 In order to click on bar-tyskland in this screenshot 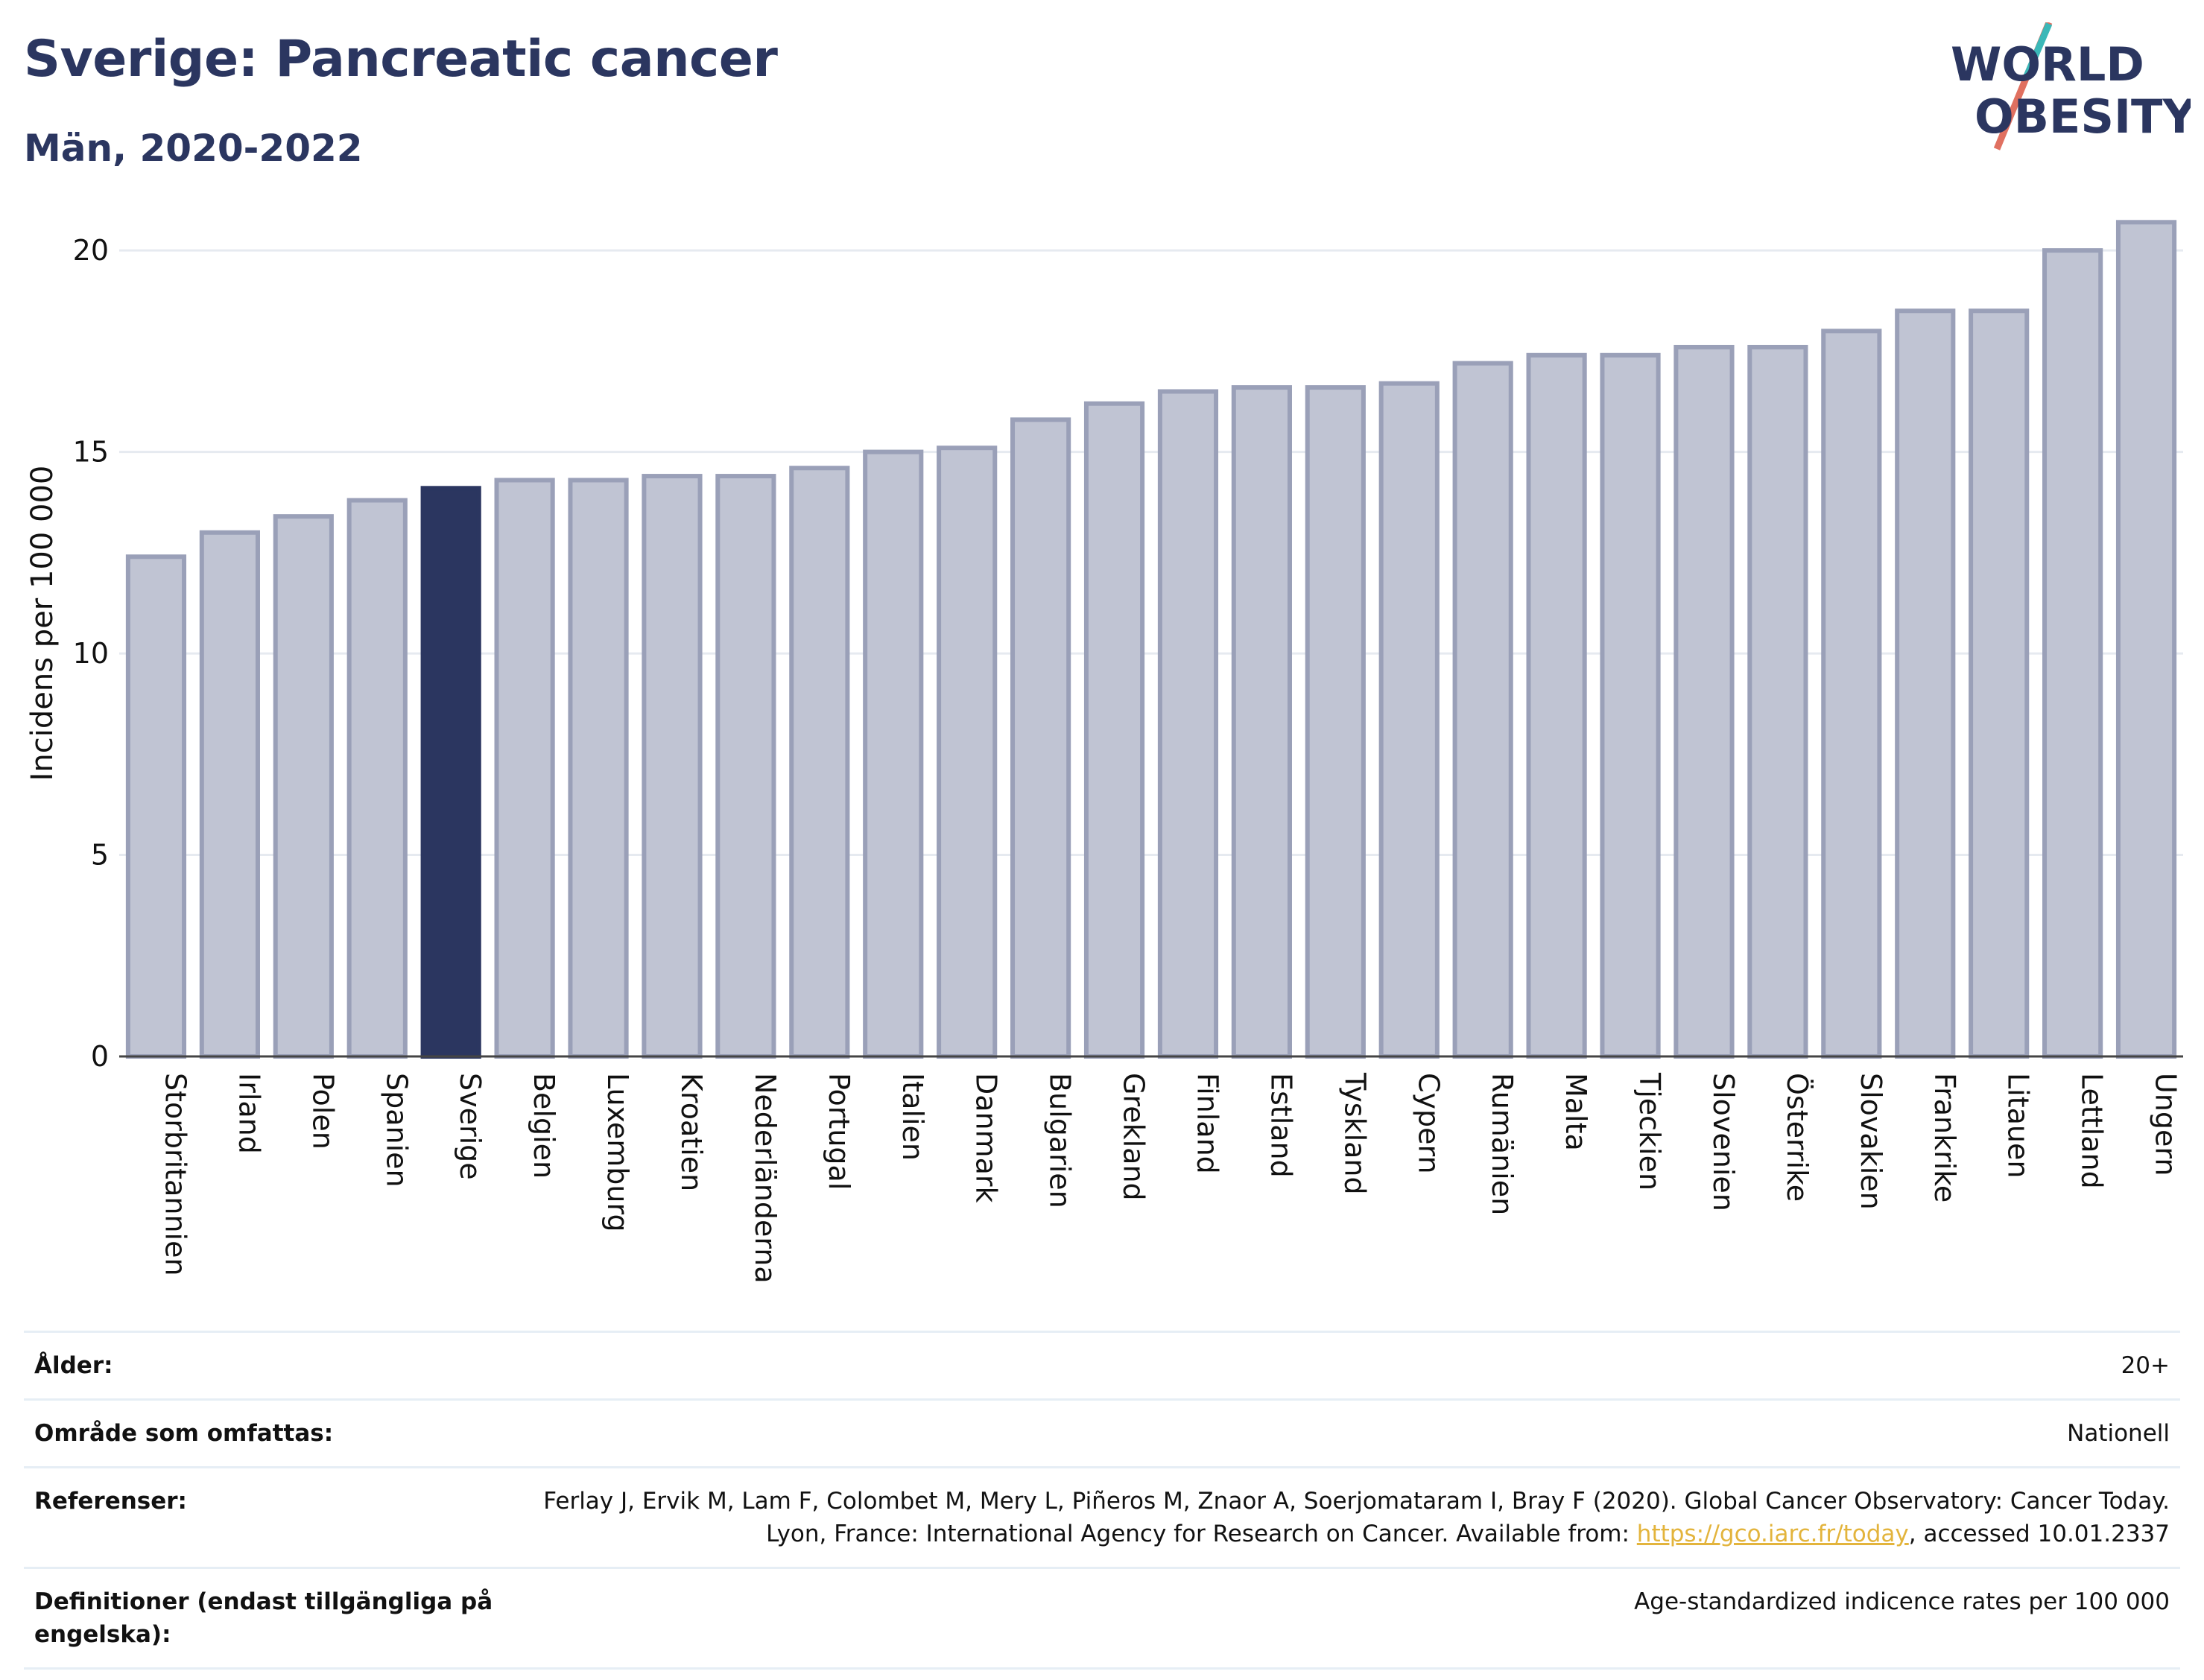, I will do `click(1335, 722)`.